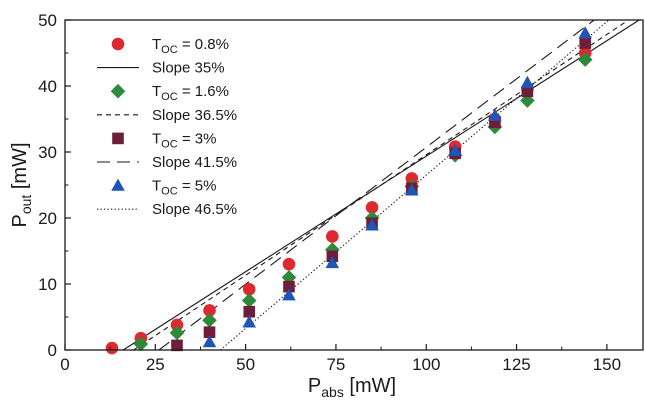 This screenshot has height=403, width=645. Describe the element at coordinates (47, 86) in the screenshot. I see `y-tick-label: 40` at that location.